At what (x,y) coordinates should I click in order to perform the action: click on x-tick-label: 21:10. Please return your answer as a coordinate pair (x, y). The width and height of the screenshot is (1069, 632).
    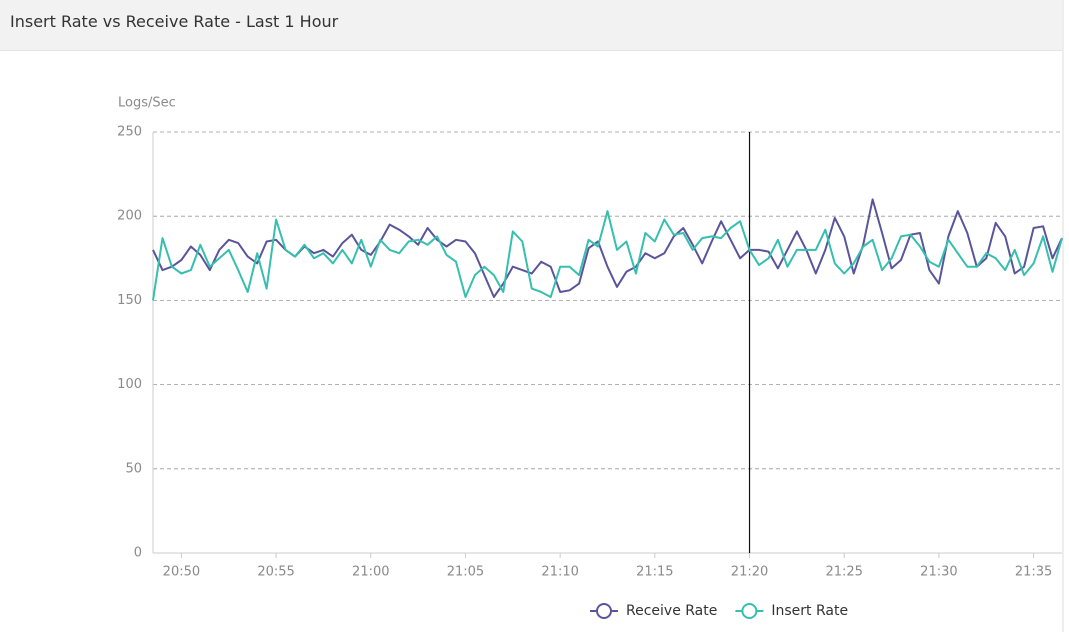
    Looking at the image, I should click on (559, 572).